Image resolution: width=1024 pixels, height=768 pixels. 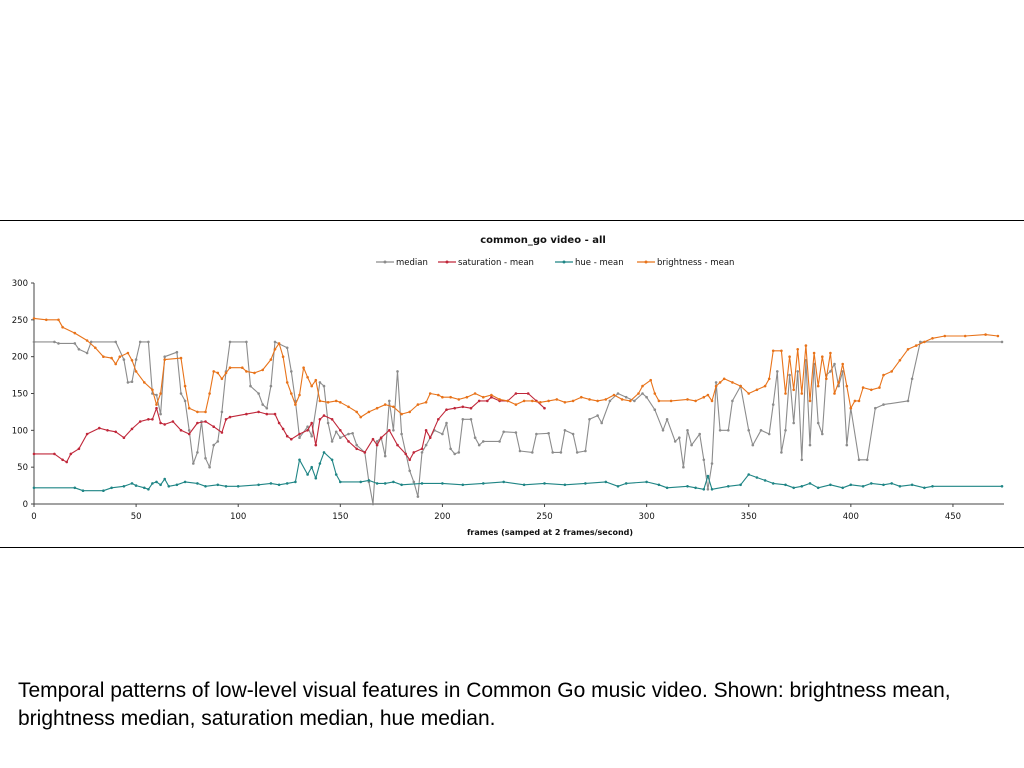 I want to click on x-tick-label: 400, so click(x=851, y=517).